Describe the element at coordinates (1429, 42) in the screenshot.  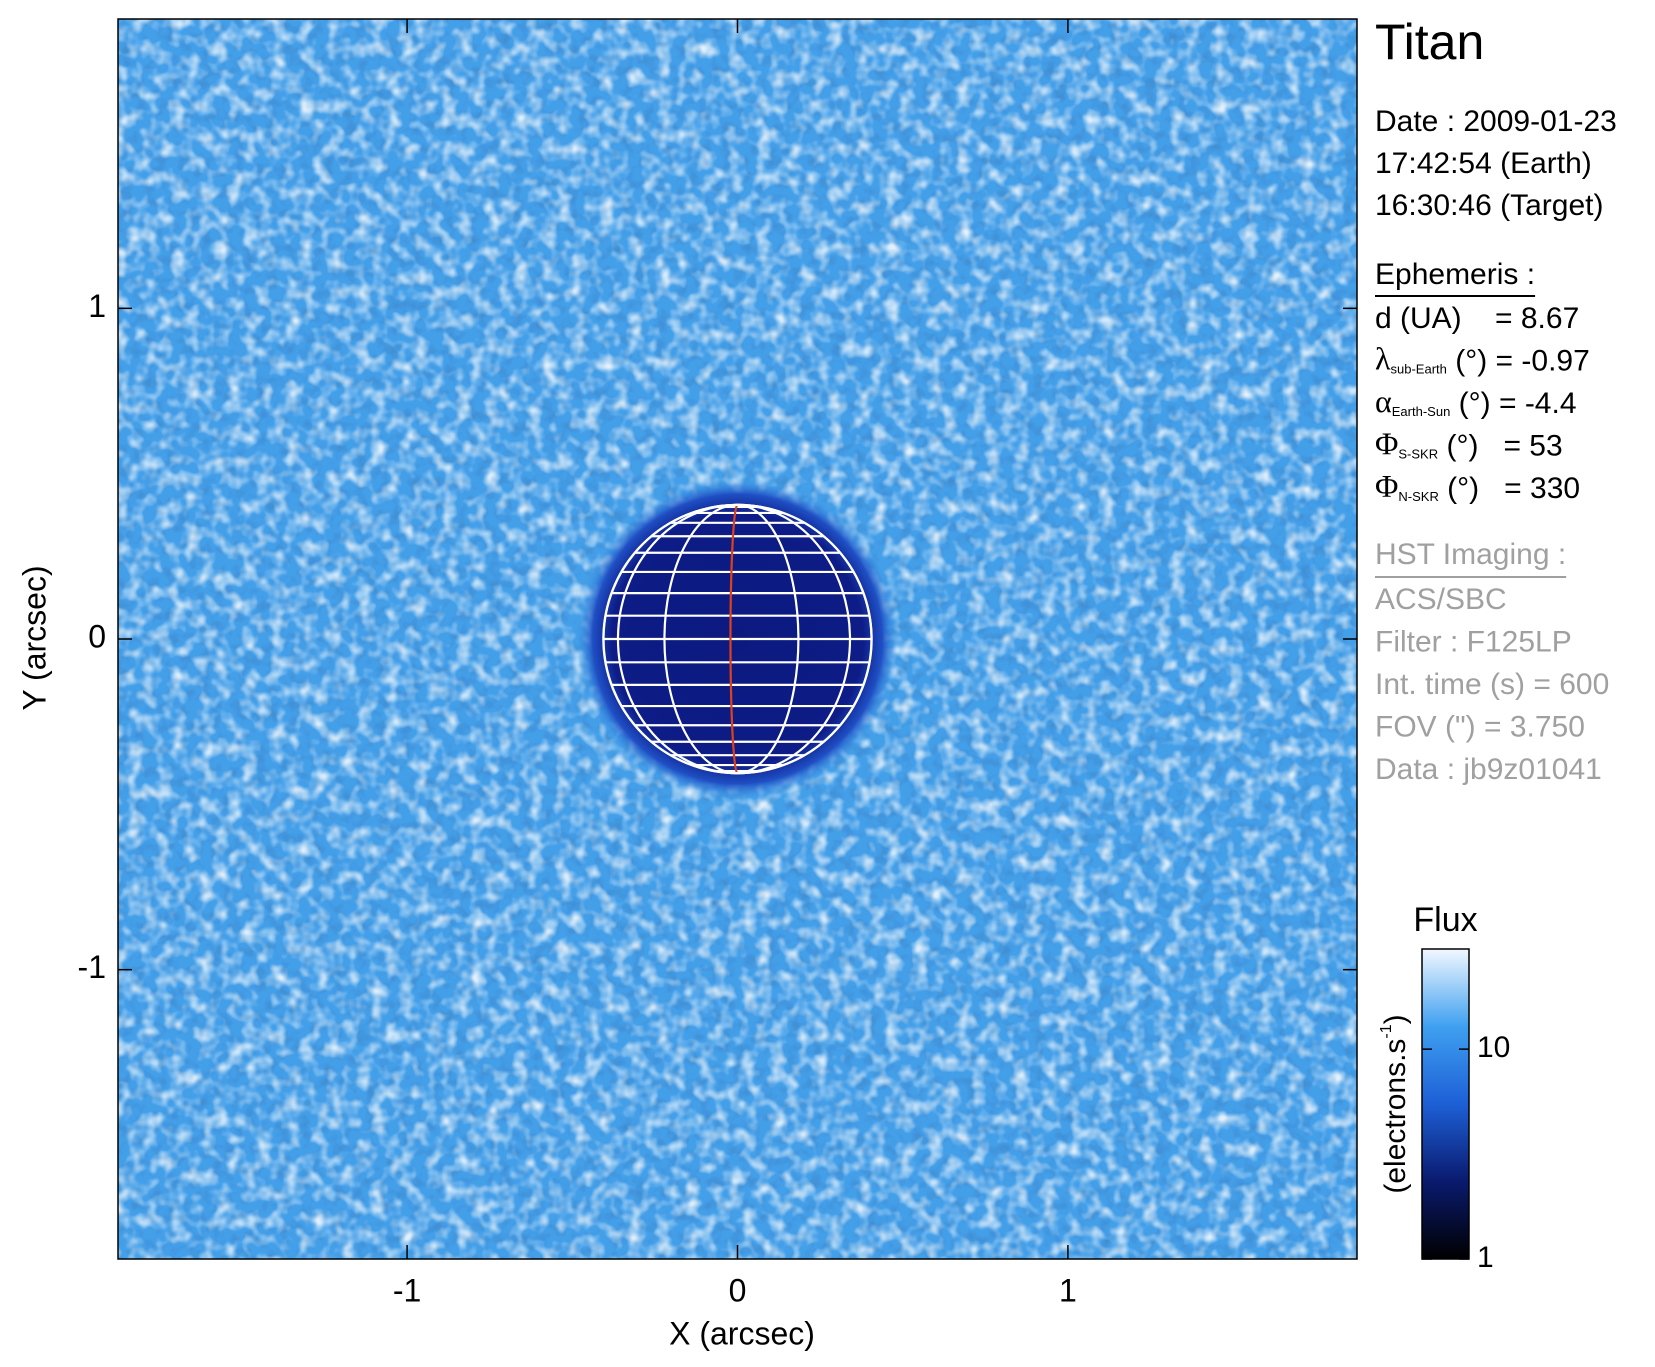
I see `target-title: Titan` at that location.